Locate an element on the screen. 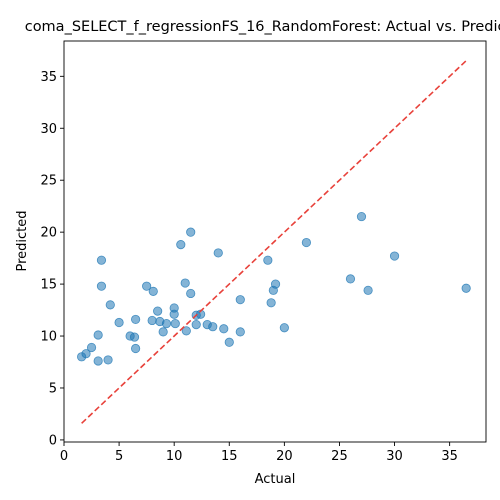 The width and height of the screenshot is (500, 500). y-tick-label-5: 25 is located at coordinates (48, 181).